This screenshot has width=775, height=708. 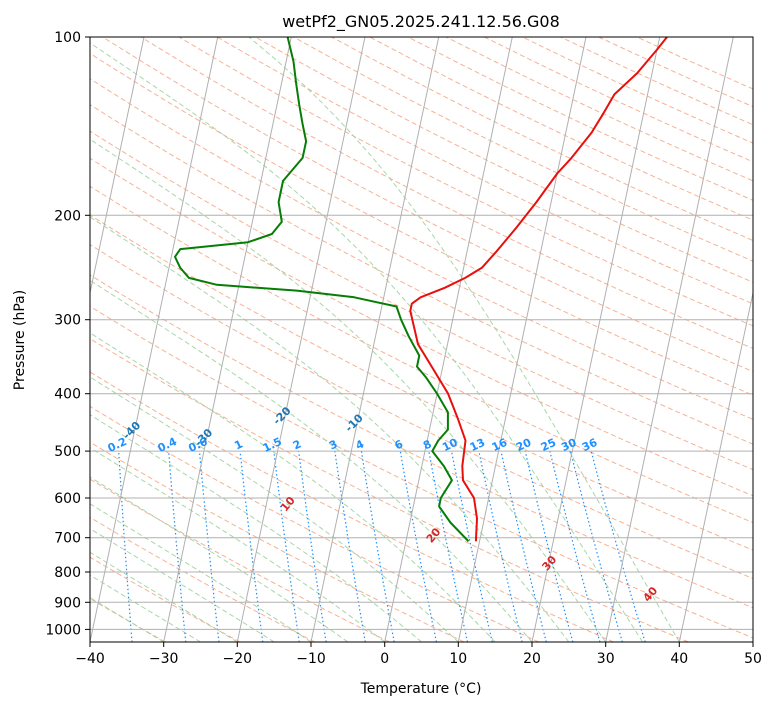 What do you see at coordinates (67, 395) in the screenshot?
I see `y-tick-label: 400` at bounding box center [67, 395].